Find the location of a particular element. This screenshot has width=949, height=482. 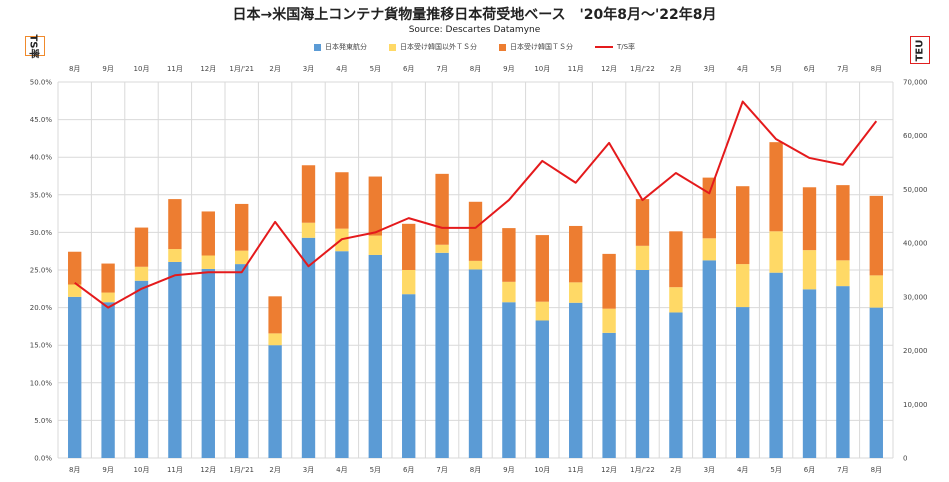

legend-label-0: 日本発東航分 is located at coordinates (345, 47).